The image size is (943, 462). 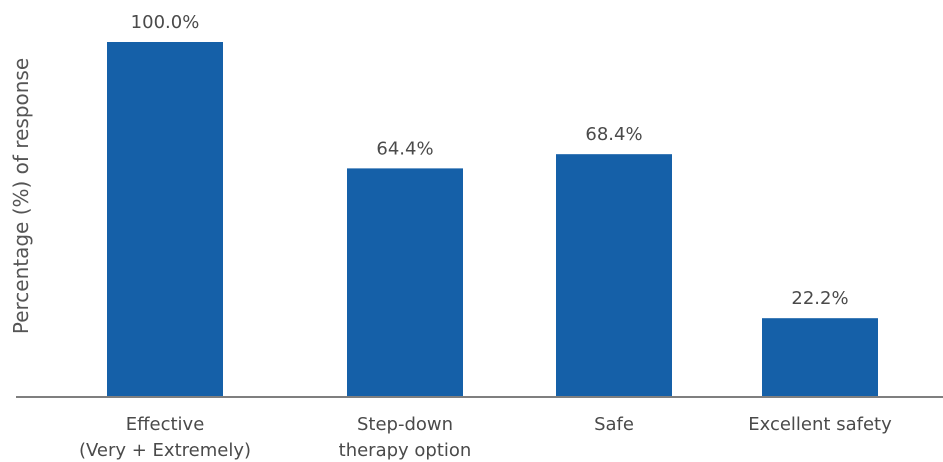 I want to click on category-label-1-line-1: therapy option, so click(x=405, y=450).